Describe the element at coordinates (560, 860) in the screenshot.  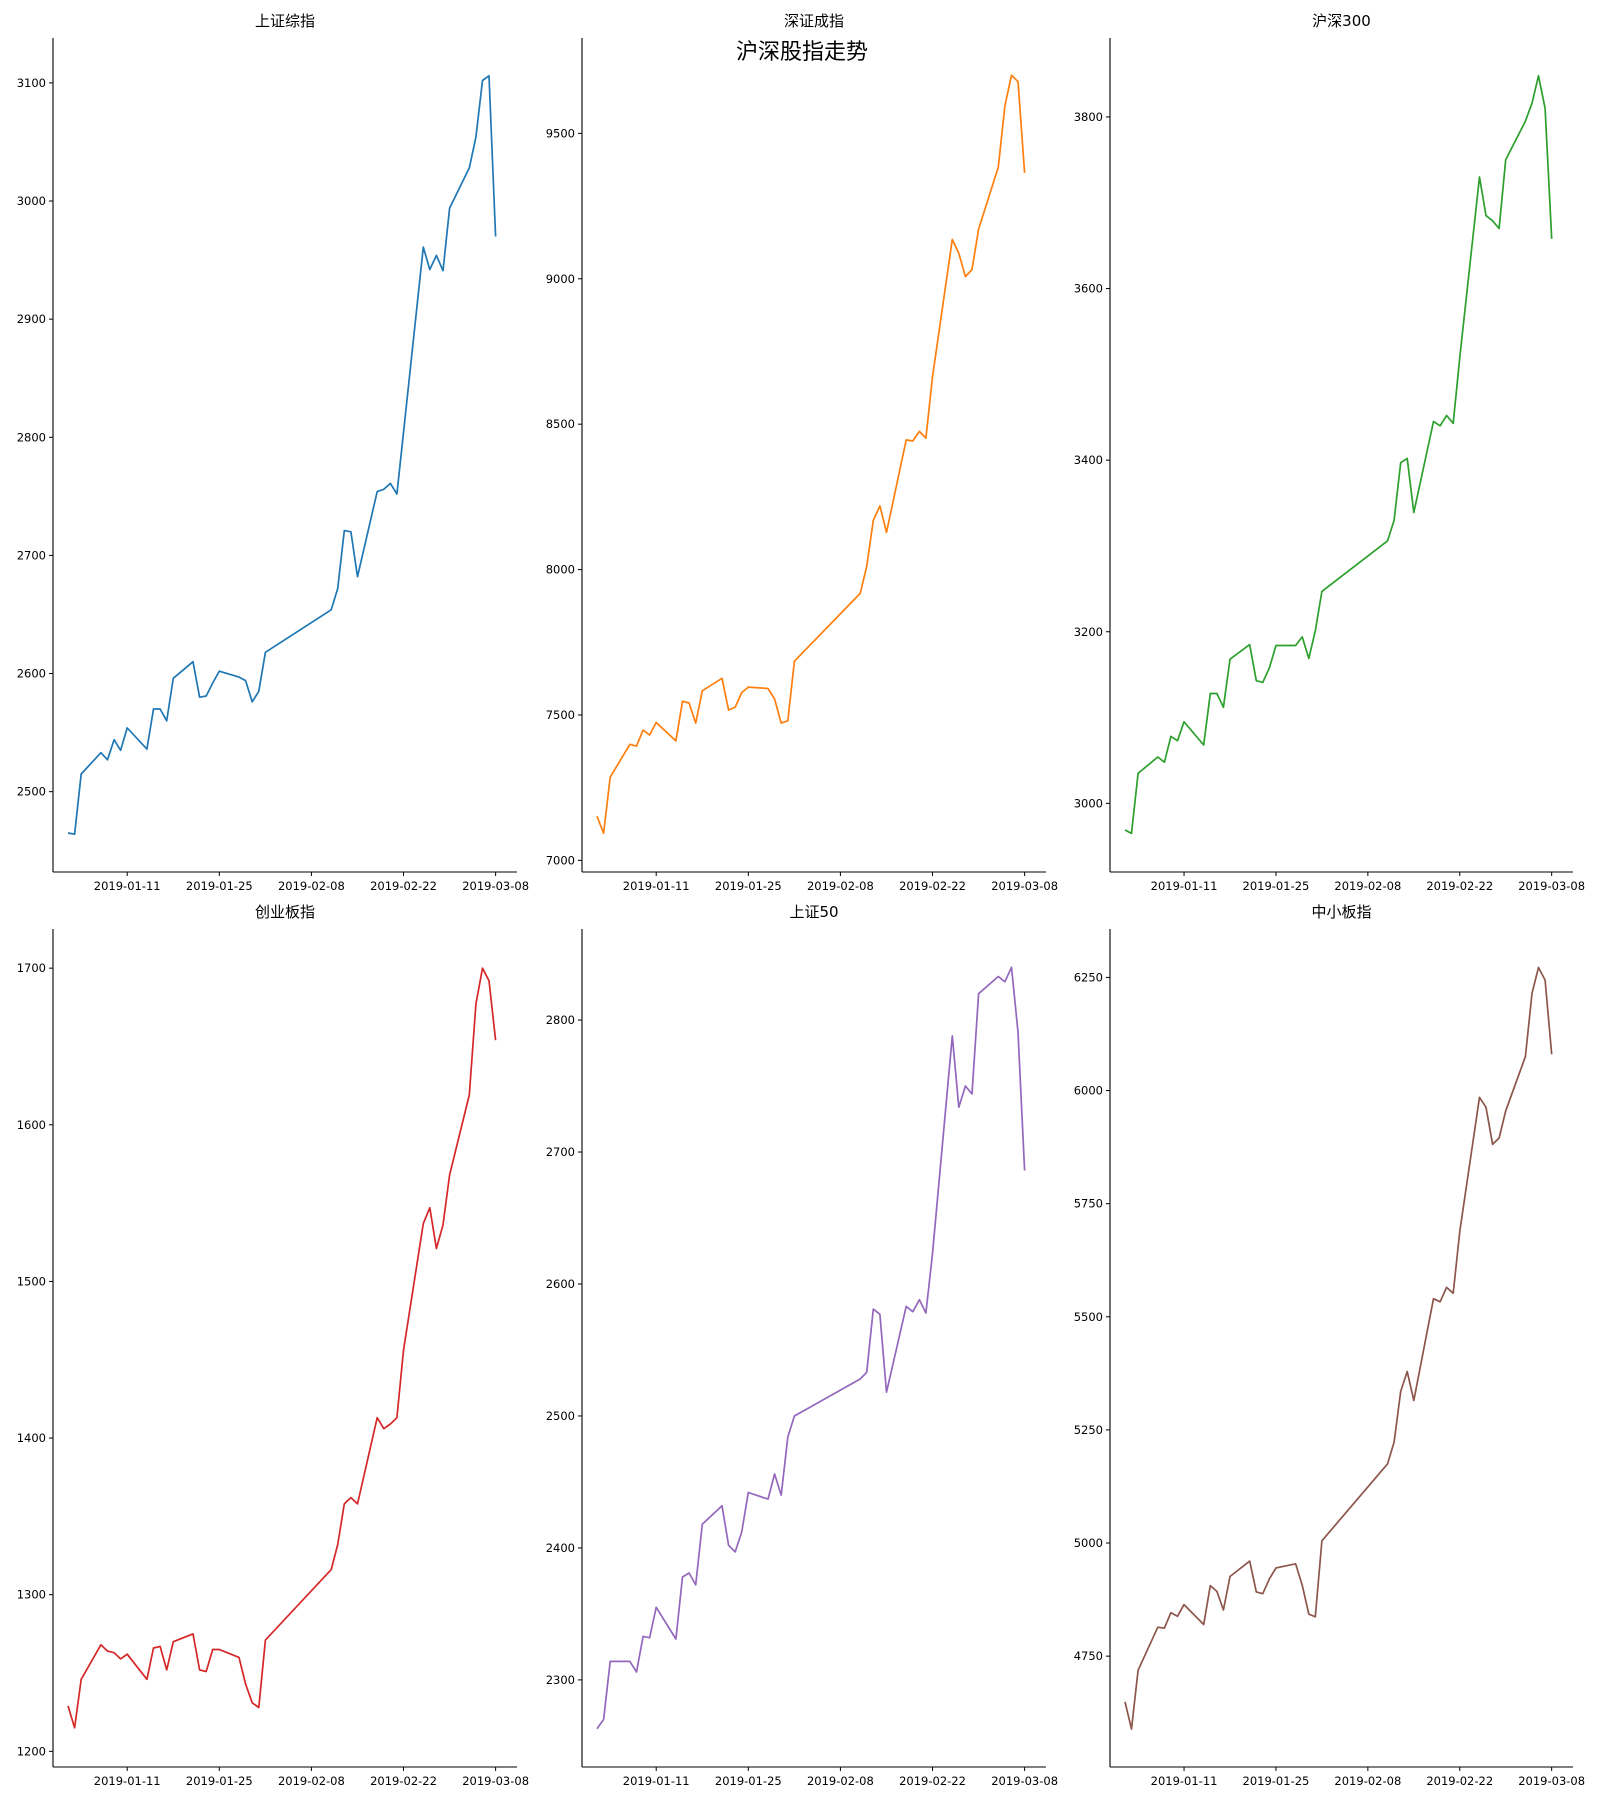
I see `y-tick-label: 7000` at that location.